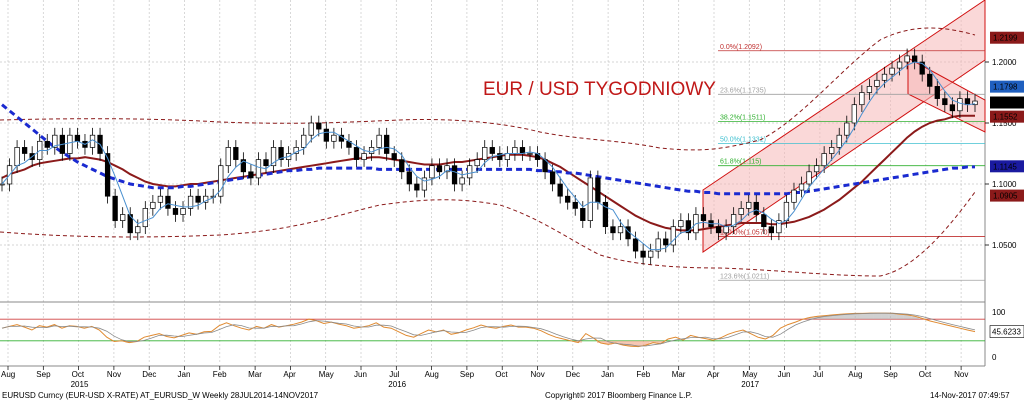 The height and width of the screenshot is (401, 1024). What do you see at coordinates (1005, 103) in the screenshot?
I see `price-tag-label: 1.1668` at bounding box center [1005, 103].